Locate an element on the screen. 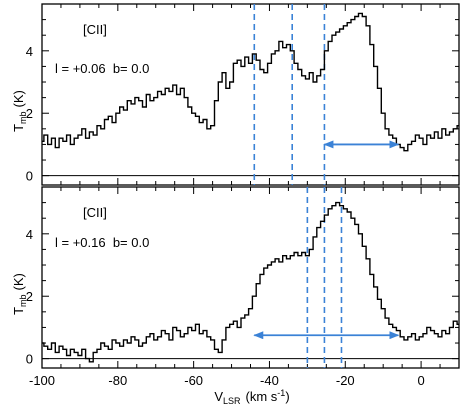  x-tick-label: -100 is located at coordinates (42, 380).